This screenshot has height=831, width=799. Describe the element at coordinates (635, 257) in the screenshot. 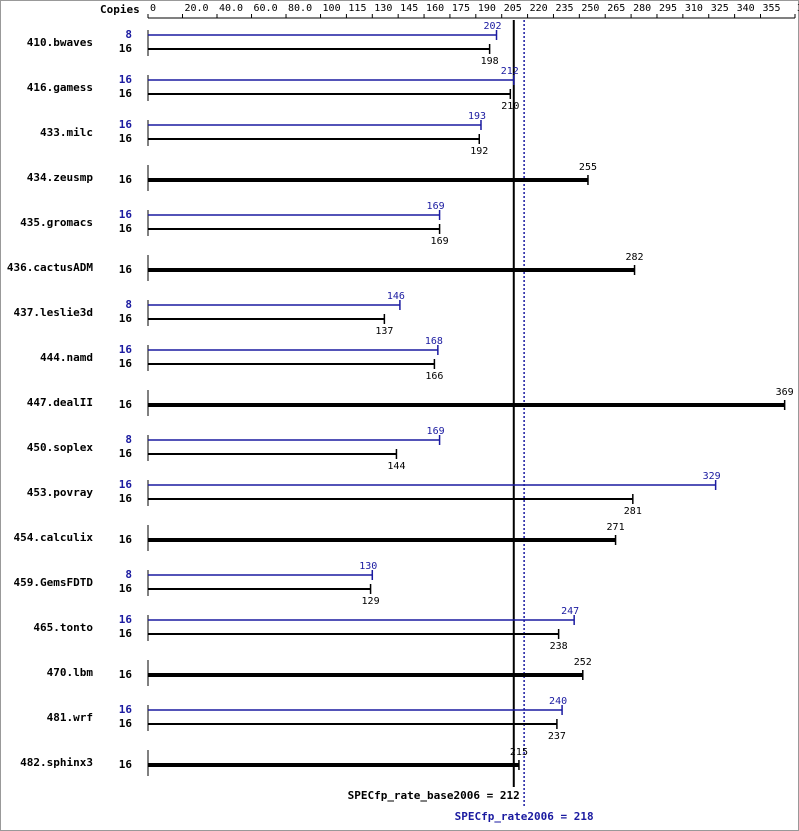

I see `value-label: 282` at that location.